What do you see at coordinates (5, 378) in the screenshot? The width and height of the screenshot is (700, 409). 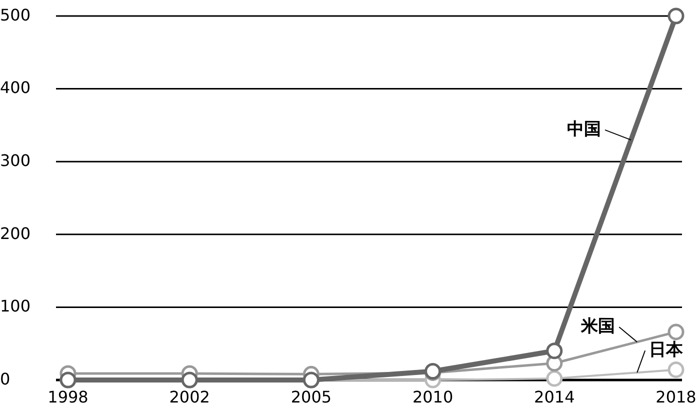 I see `y-tick-label: 0` at bounding box center [5, 378].